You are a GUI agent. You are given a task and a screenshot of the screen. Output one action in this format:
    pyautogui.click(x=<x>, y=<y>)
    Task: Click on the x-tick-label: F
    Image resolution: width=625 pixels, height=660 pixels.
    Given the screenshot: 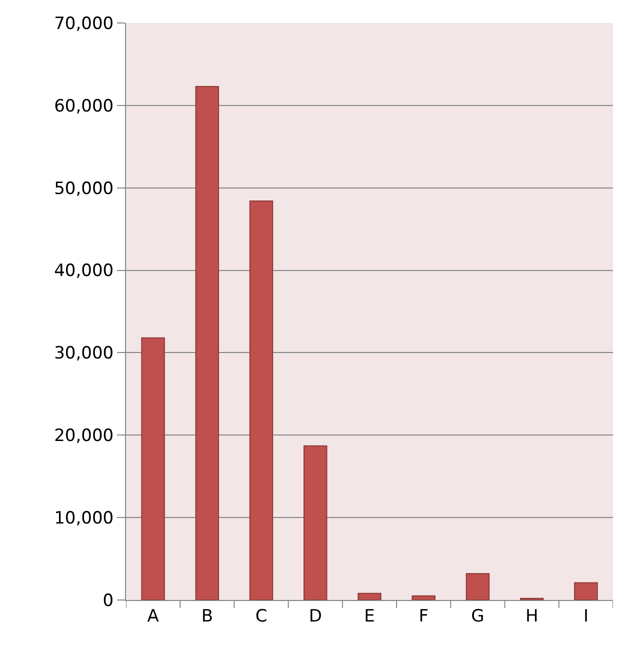 What is the action you would take?
    pyautogui.click(x=423, y=616)
    